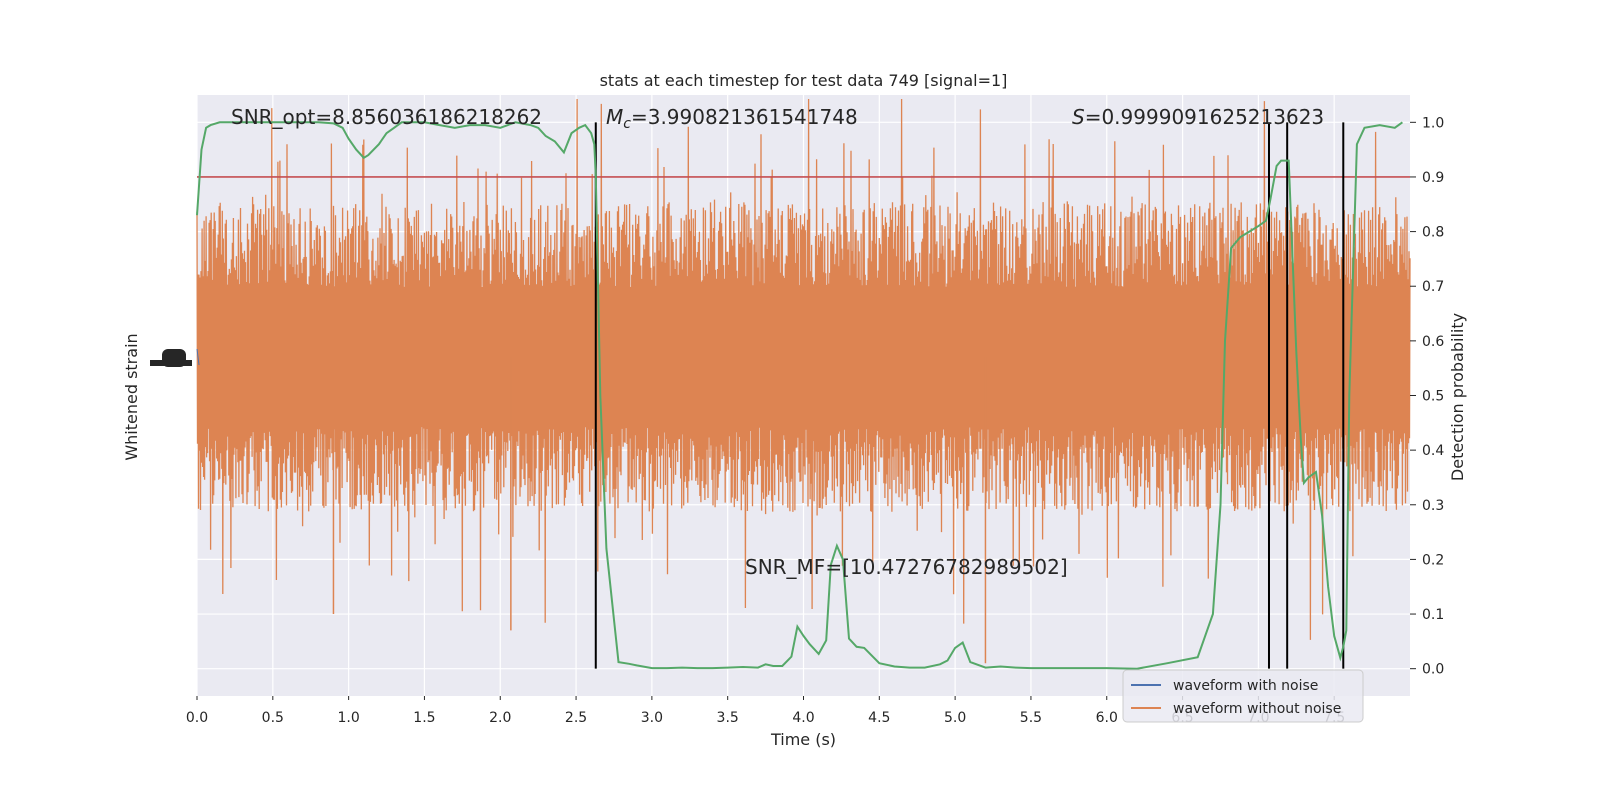 The image size is (1600, 800). I want to click on annotation-chirp-mass-symbol: M, so click(614, 117).